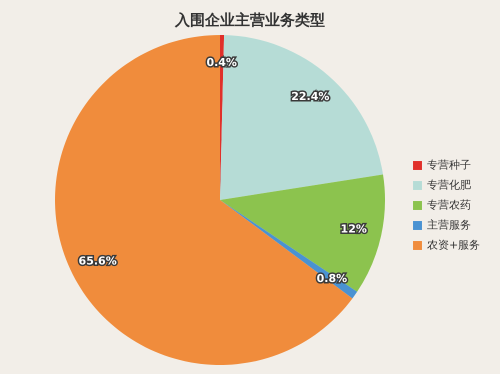  What do you see at coordinates (449, 225) in the screenshot?
I see `legend-label: 主营服务` at bounding box center [449, 225].